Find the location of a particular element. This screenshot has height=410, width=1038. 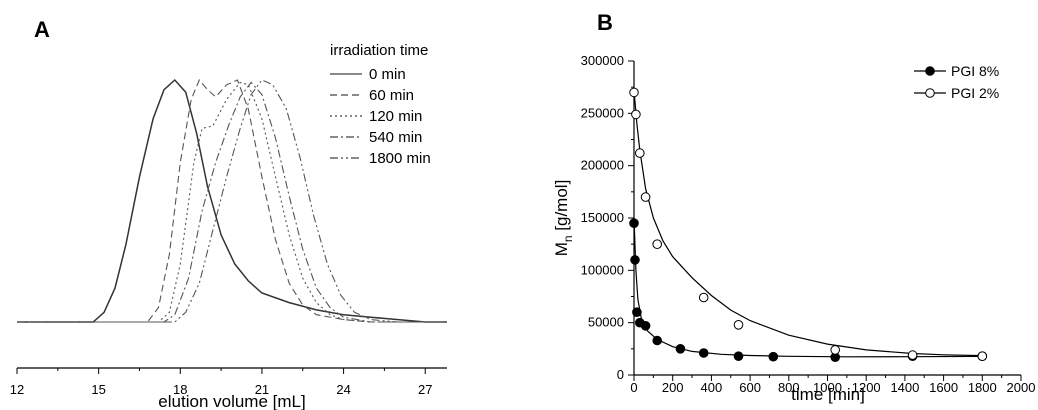

y-tick-label: 100000 is located at coordinates (602, 269).